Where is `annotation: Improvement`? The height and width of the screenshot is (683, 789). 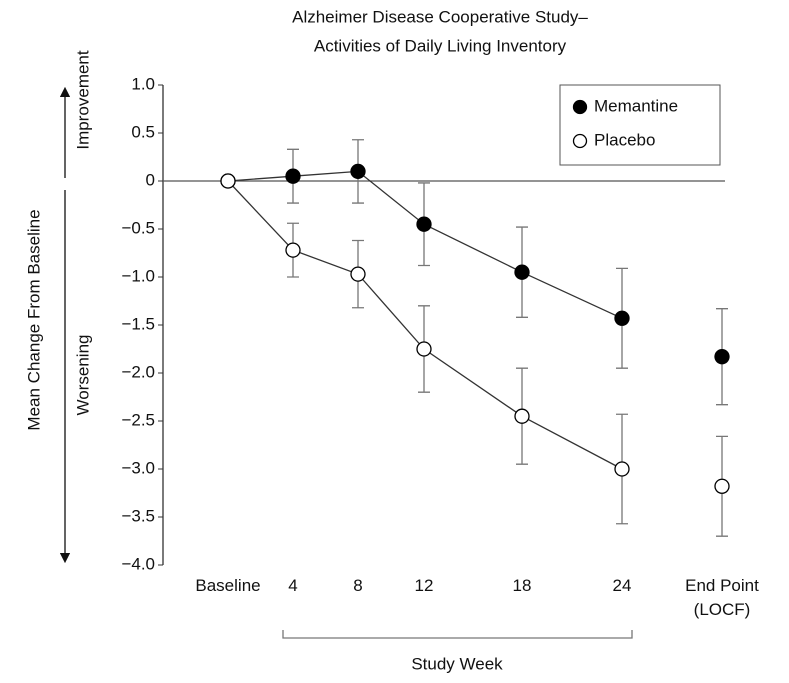
annotation: Improvement is located at coordinates (82, 99).